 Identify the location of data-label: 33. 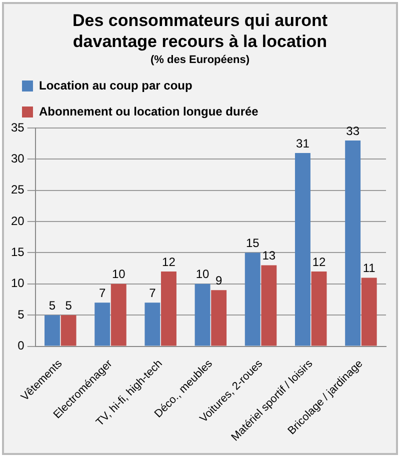
(353, 131).